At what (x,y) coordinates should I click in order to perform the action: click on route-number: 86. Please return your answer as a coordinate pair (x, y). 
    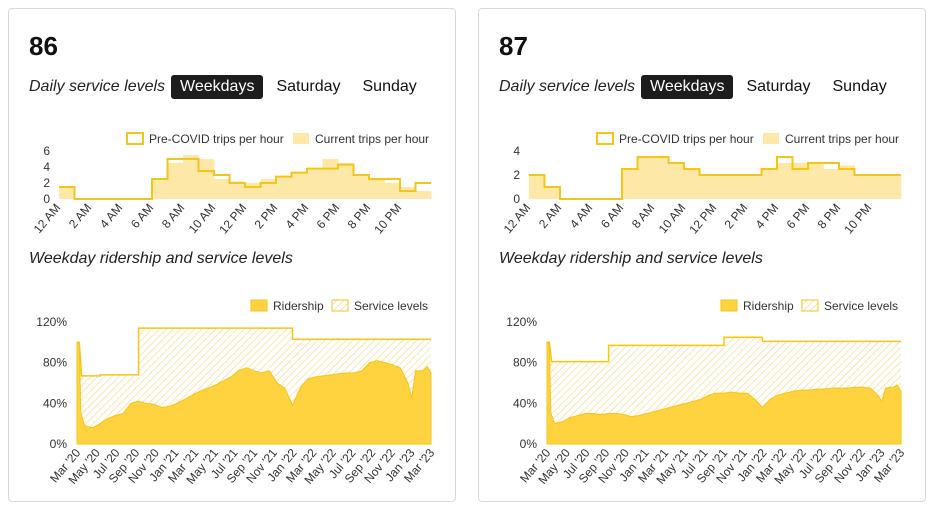
    Looking at the image, I should click on (43, 46).